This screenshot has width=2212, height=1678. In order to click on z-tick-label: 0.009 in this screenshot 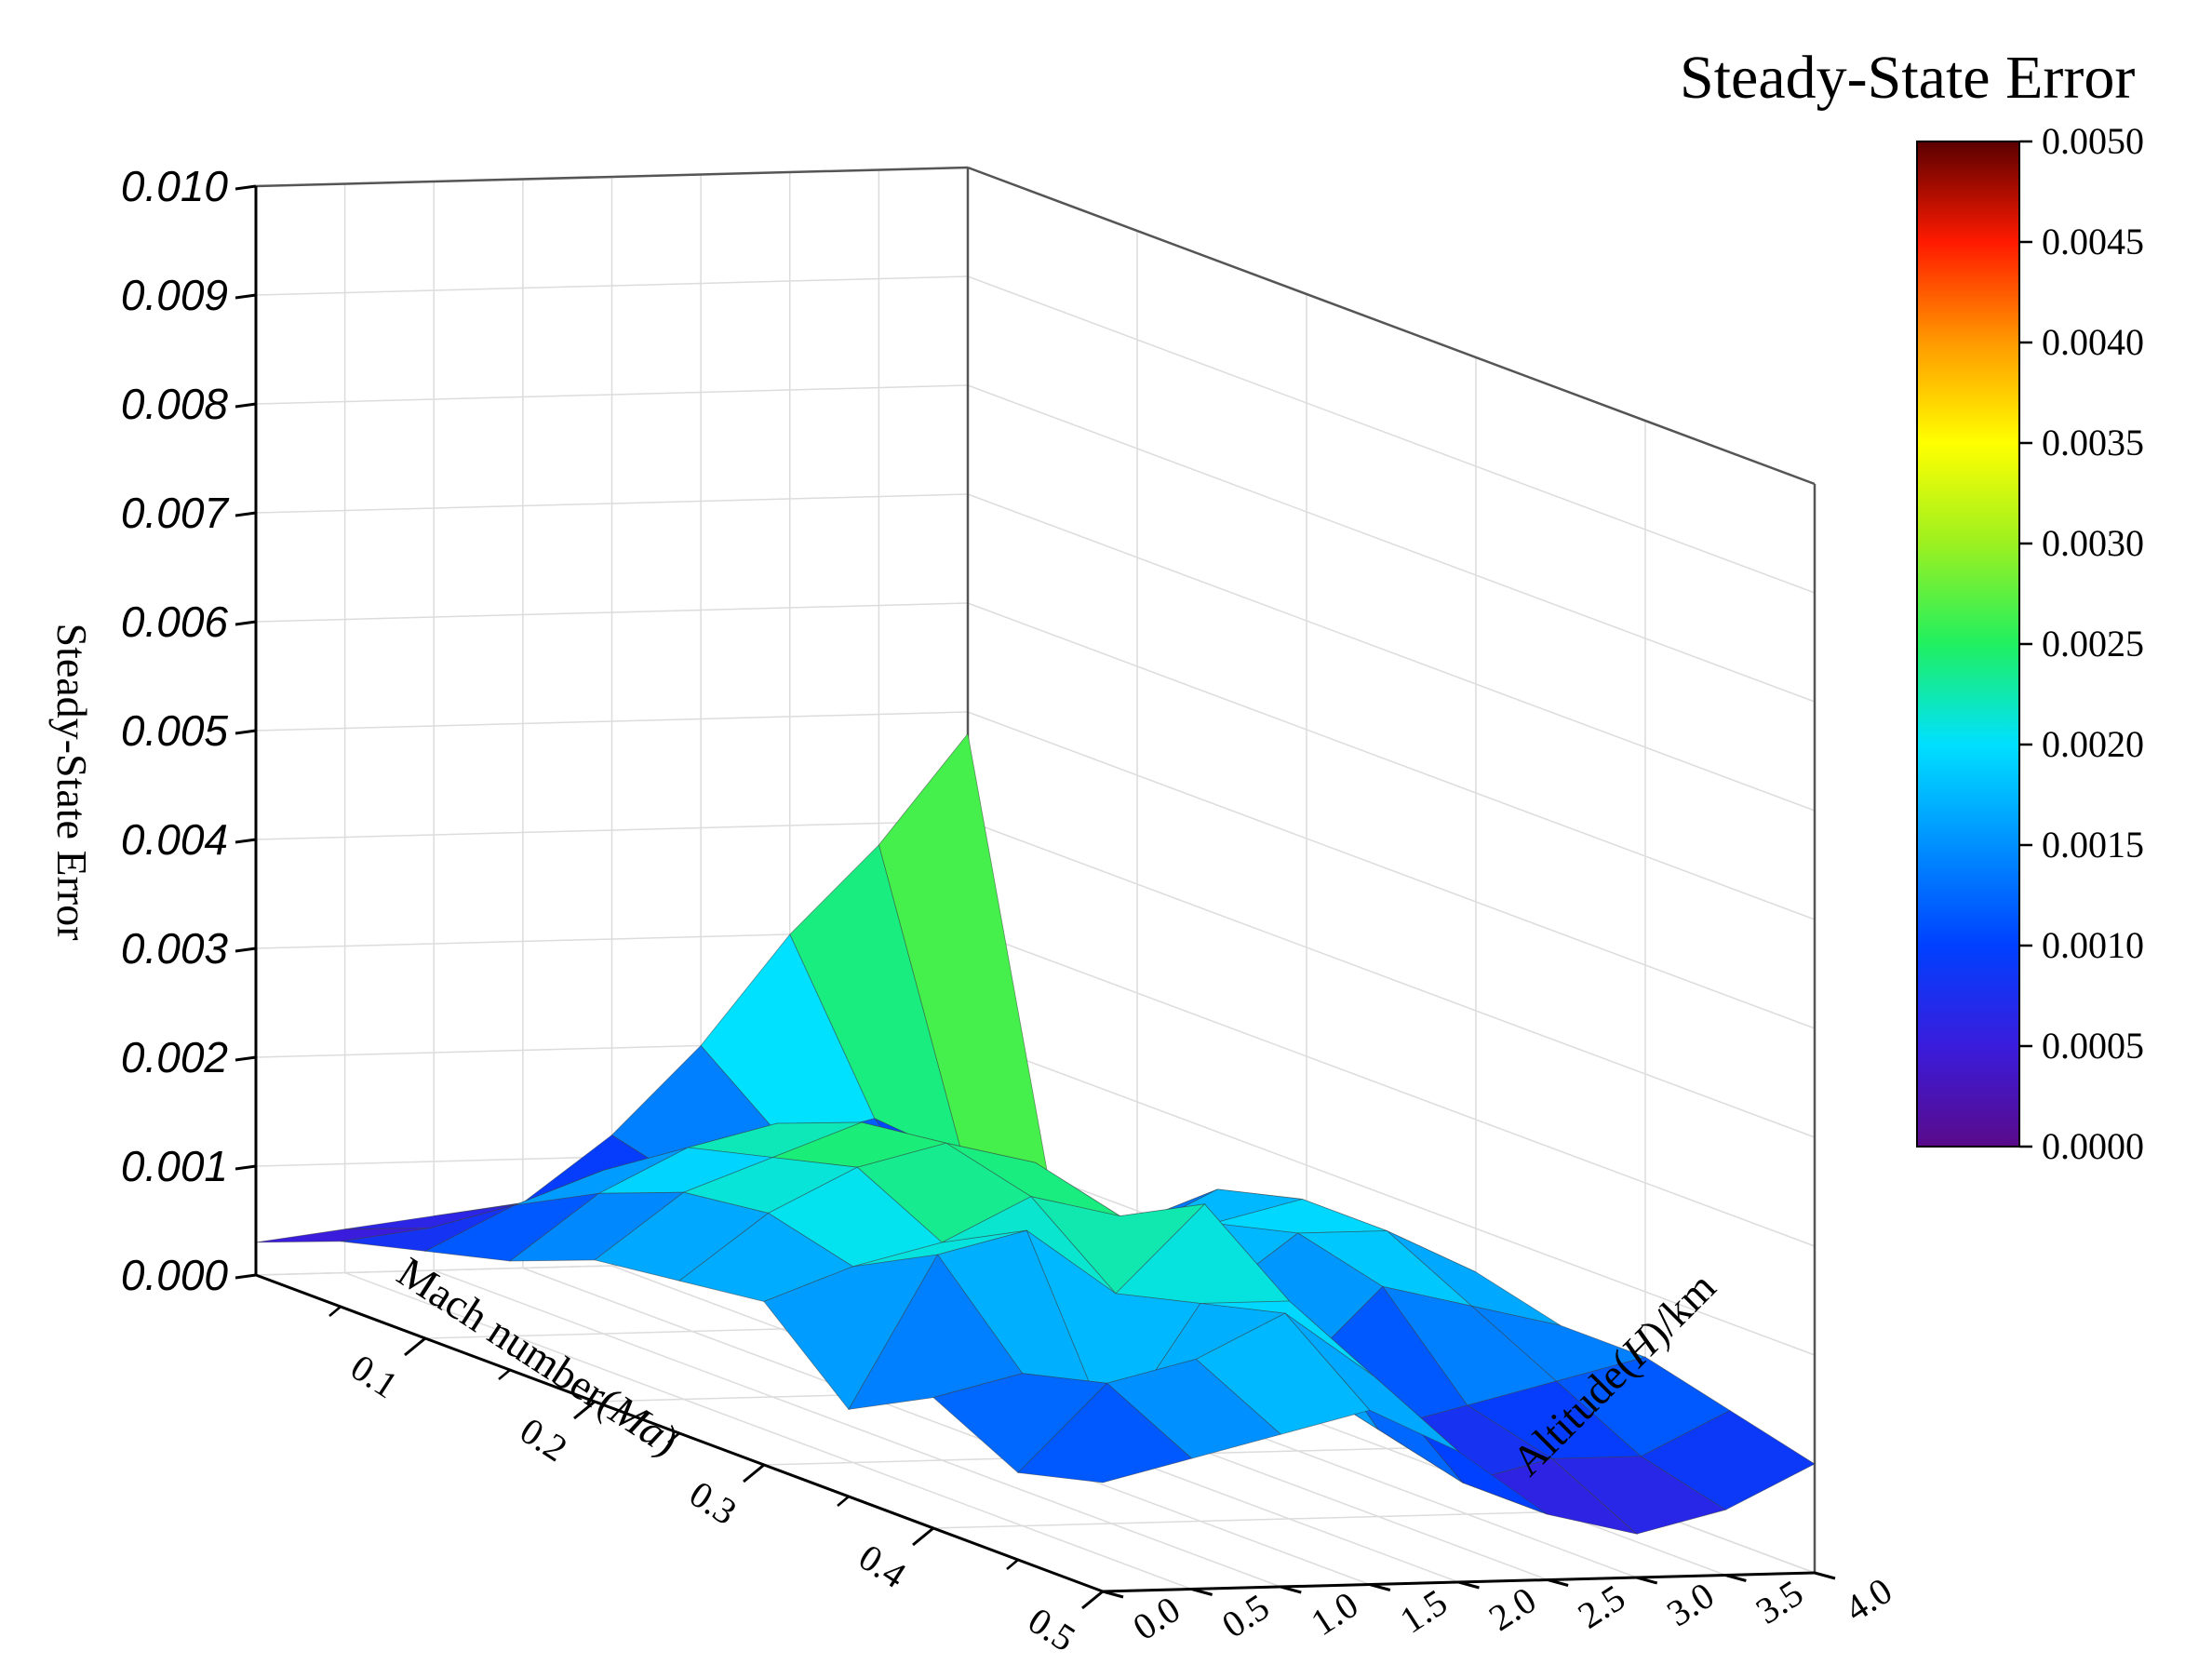, I will do `click(174, 295)`.